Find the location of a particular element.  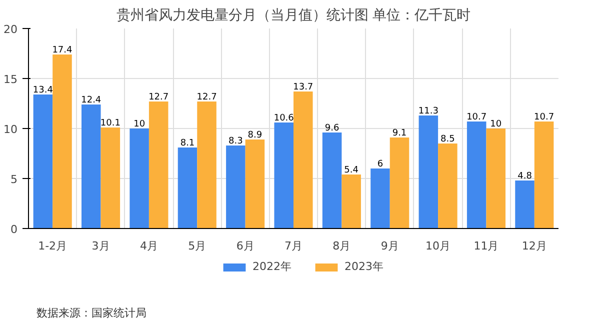

x-tick-label: 9月 is located at coordinates (389, 246).